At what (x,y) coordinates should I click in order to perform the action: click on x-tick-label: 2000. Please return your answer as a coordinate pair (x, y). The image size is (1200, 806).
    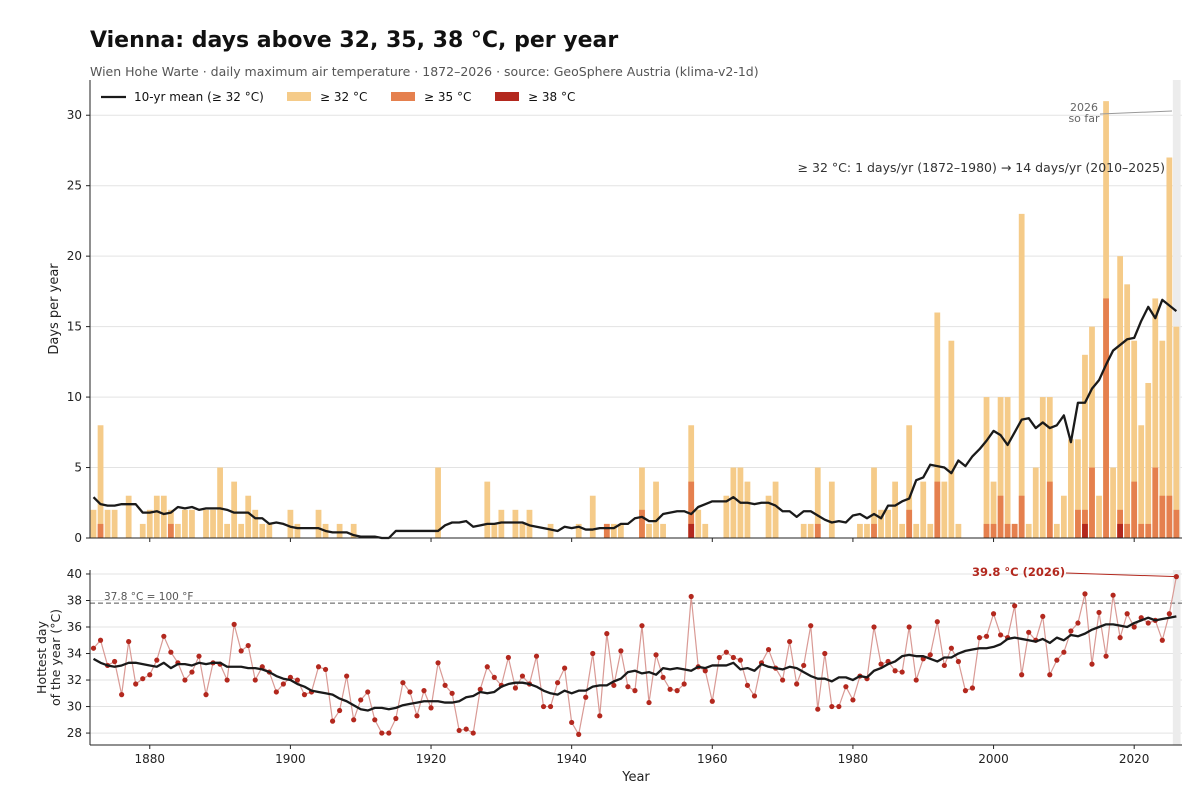
    Looking at the image, I should click on (993, 759).